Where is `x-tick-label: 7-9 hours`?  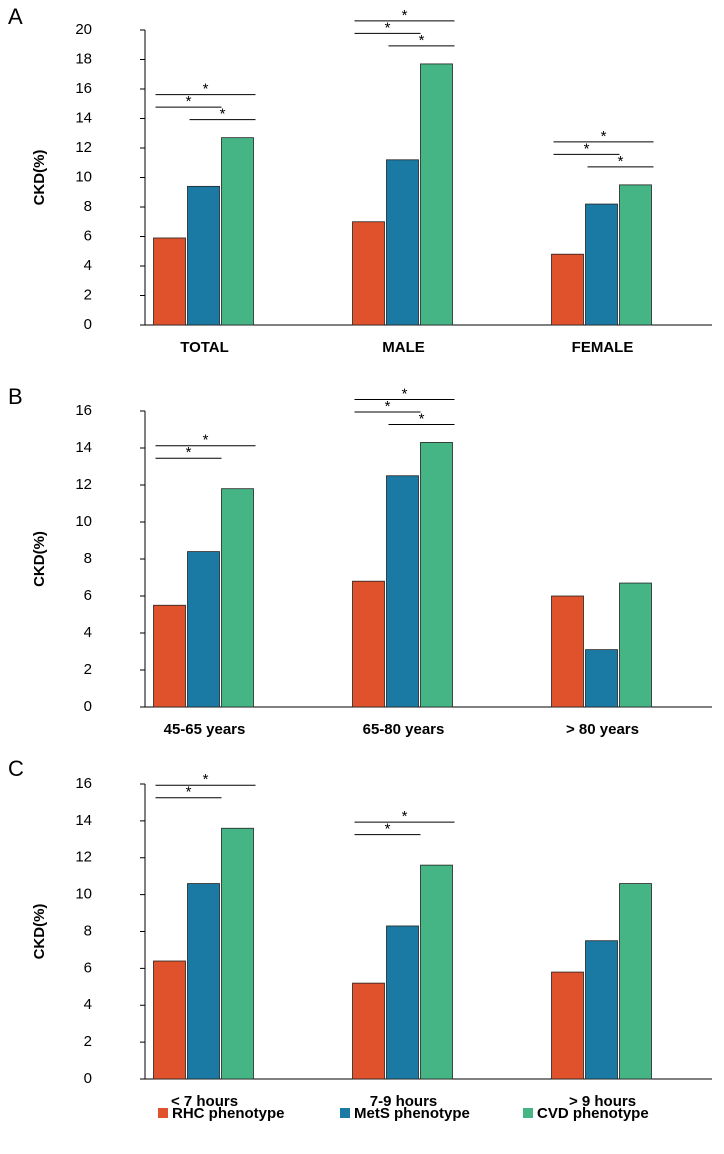
x-tick-label: 7-9 hours is located at coordinates (404, 1101).